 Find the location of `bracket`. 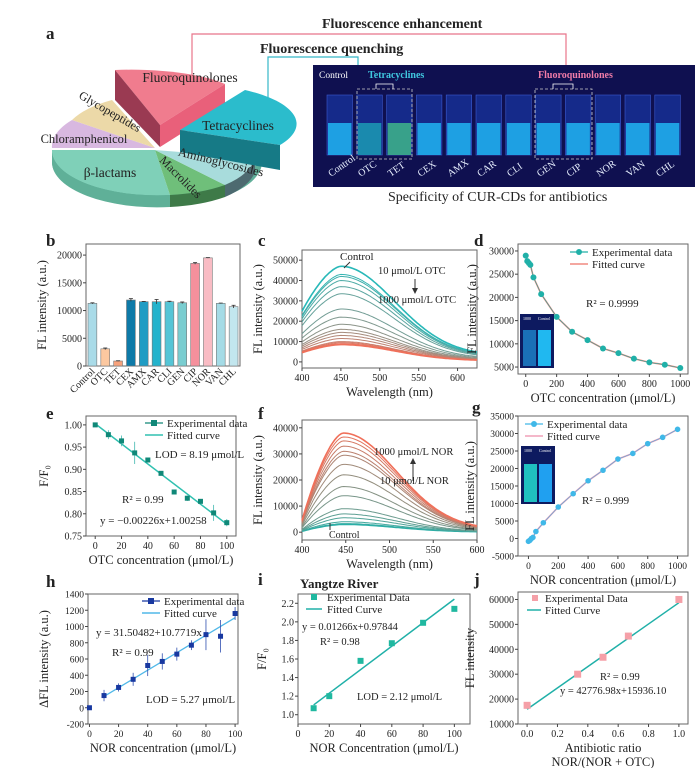

bracket is located at coordinates (563, 86).